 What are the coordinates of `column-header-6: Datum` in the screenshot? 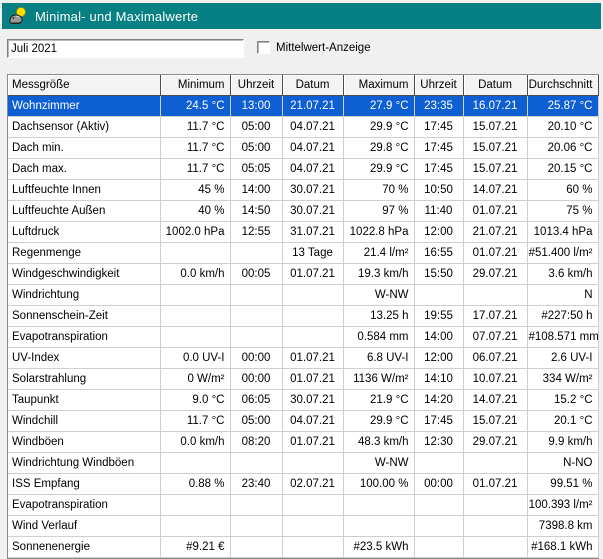 It's located at (495, 85).